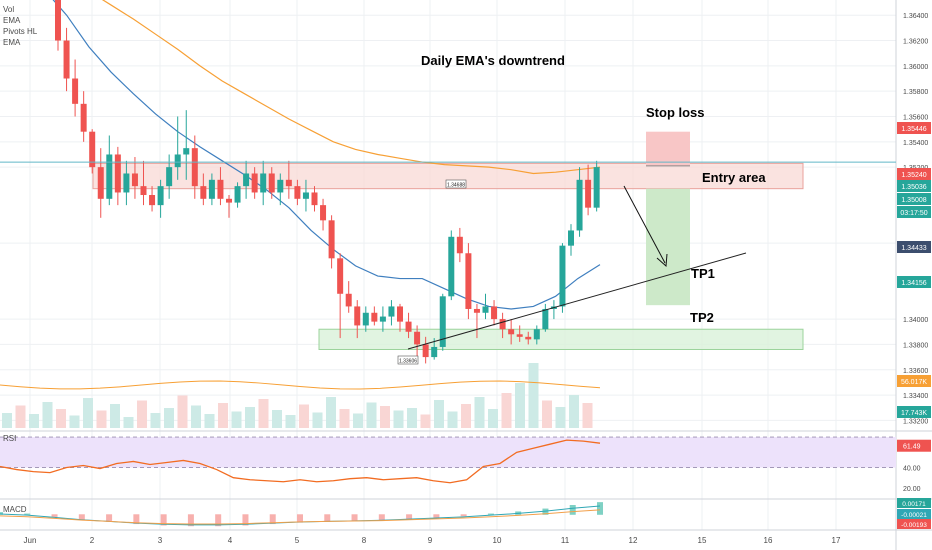 The width and height of the screenshot is (932, 550). What do you see at coordinates (913, 283) in the screenshot?
I see `price-tag-label: 1.34156` at bounding box center [913, 283].